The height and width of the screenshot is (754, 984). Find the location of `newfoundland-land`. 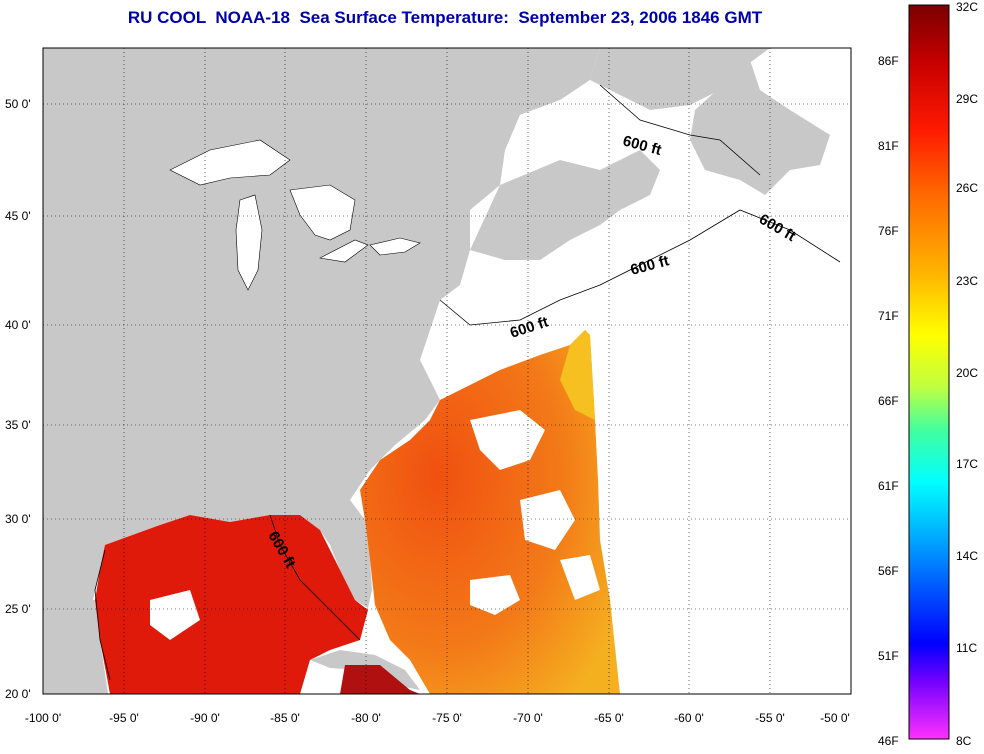

newfoundland-land is located at coordinates (760, 127).